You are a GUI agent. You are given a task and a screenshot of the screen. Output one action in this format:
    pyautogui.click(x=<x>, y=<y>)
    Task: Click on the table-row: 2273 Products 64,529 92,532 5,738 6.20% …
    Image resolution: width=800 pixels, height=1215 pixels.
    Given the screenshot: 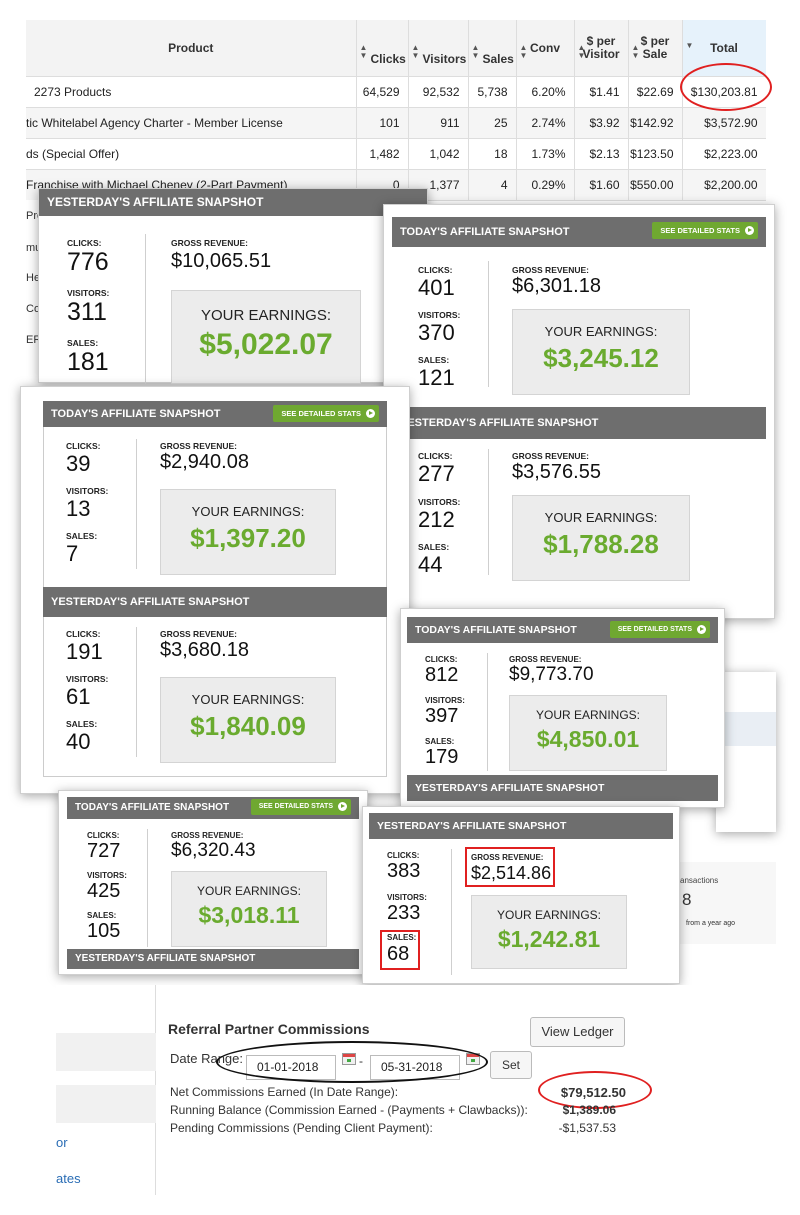 What is the action you would take?
    pyautogui.click(x=396, y=92)
    